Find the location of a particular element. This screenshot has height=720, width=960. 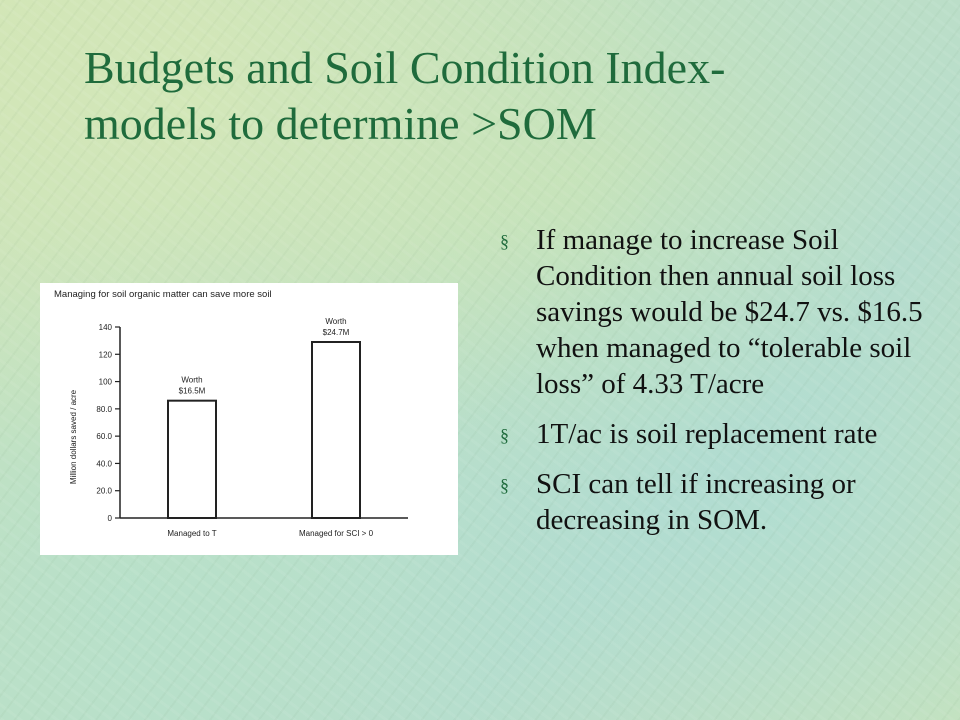

y-tick-label: 80.0 is located at coordinates (104, 409).